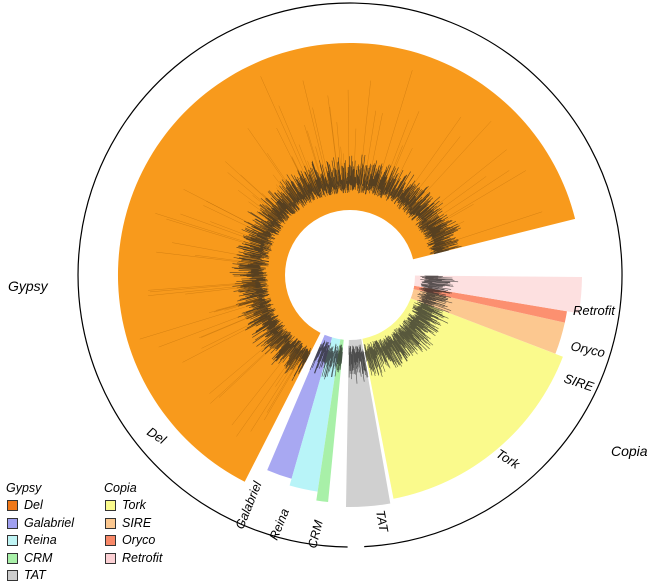 Image resolution: width=650 pixels, height=587 pixels. Describe the element at coordinates (40, 559) in the screenshot. I see `legend-item-crm: CRM` at that location.